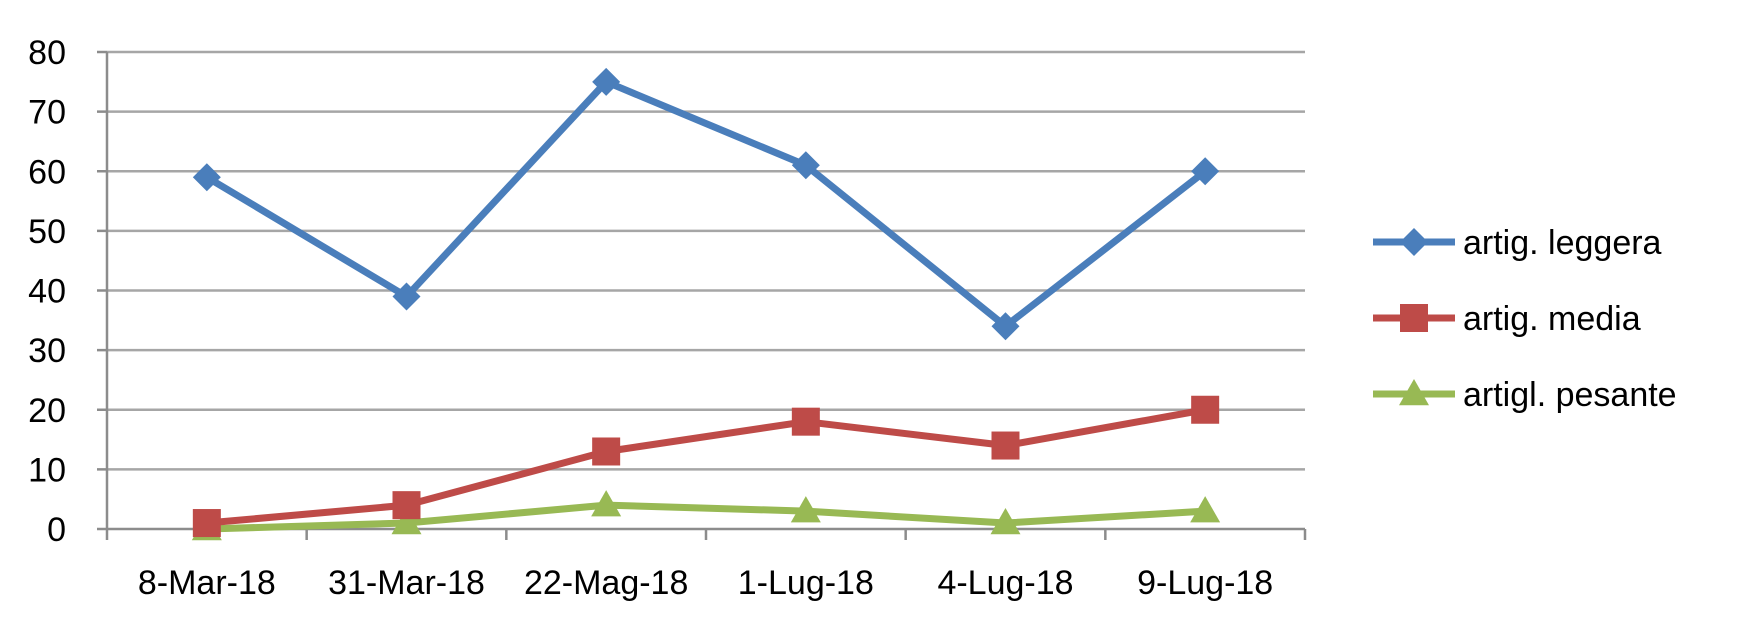 This screenshot has height=632, width=1745. What do you see at coordinates (1005, 583) in the screenshot?
I see `x-tick-label: 4-Lug-18` at bounding box center [1005, 583].